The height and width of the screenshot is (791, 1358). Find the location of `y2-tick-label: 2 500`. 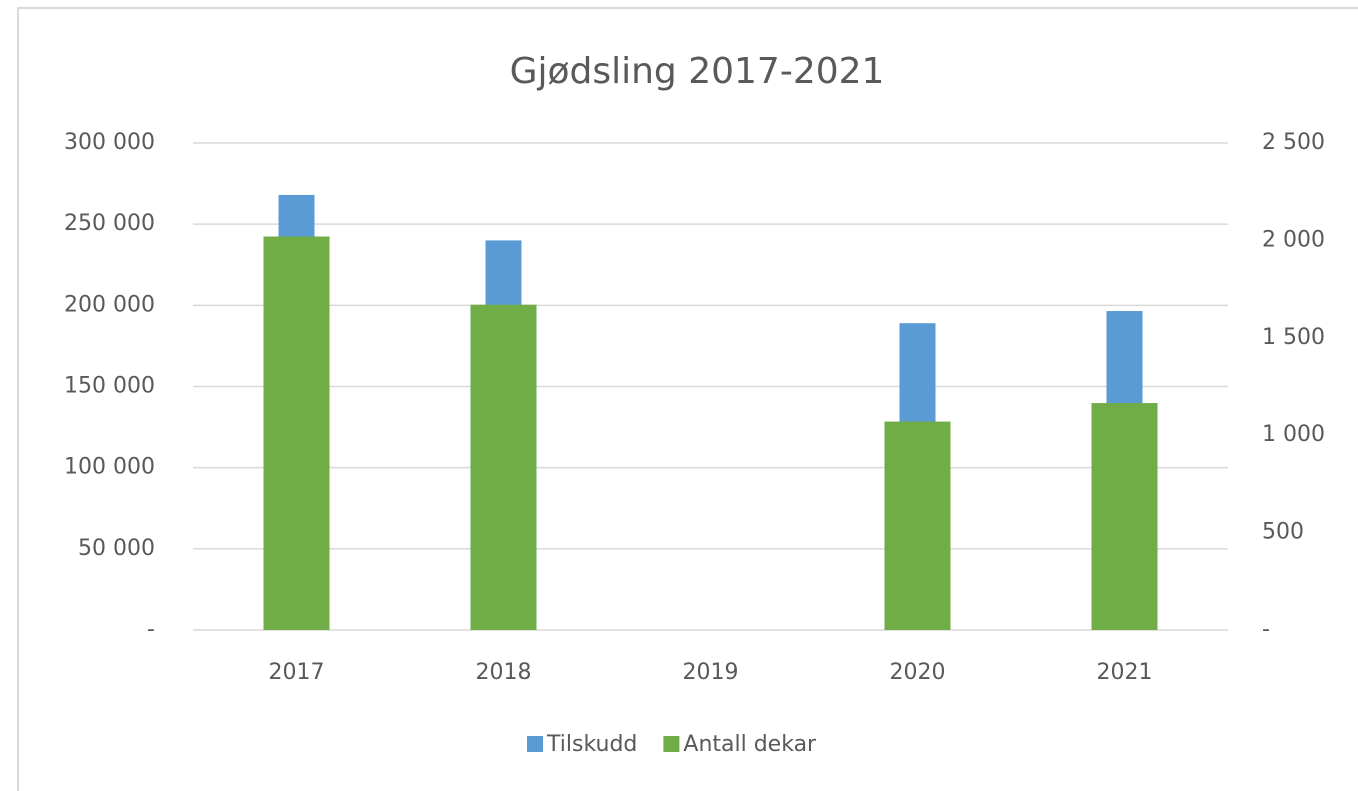

y2-tick-label: 2 500 is located at coordinates (1293, 142).